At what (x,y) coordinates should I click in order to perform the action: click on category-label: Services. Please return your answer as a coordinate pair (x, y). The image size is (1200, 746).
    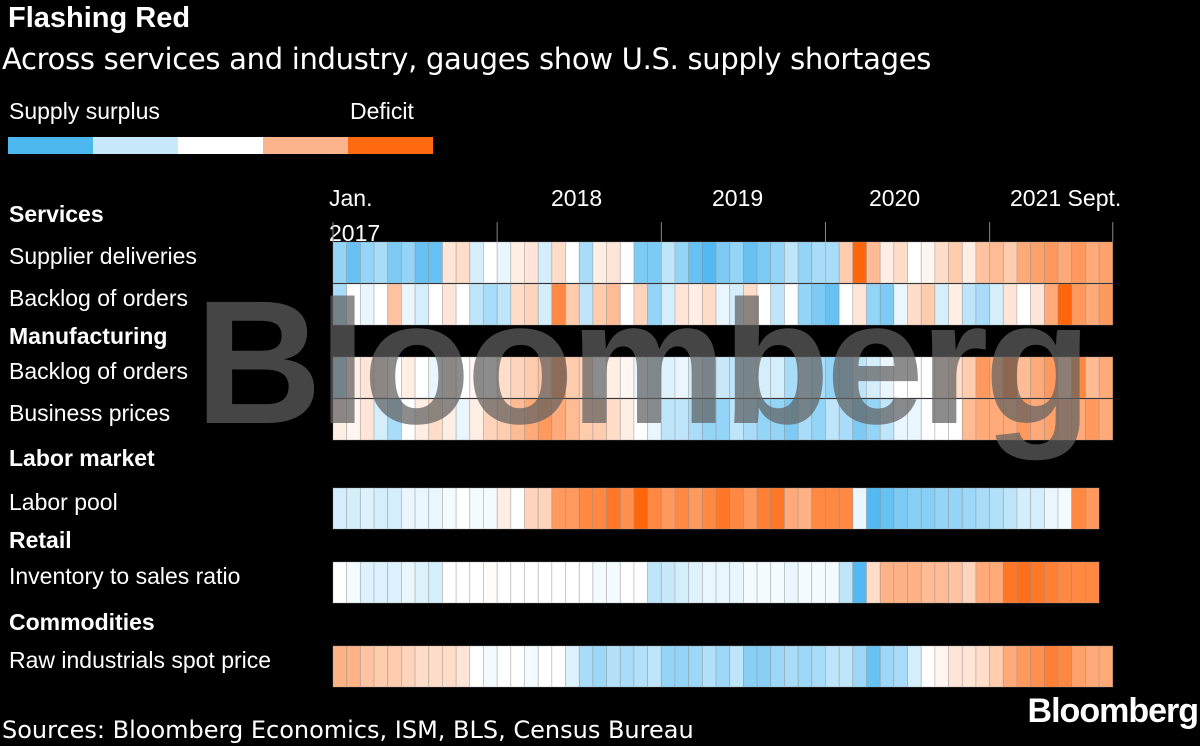
    Looking at the image, I should click on (56, 214).